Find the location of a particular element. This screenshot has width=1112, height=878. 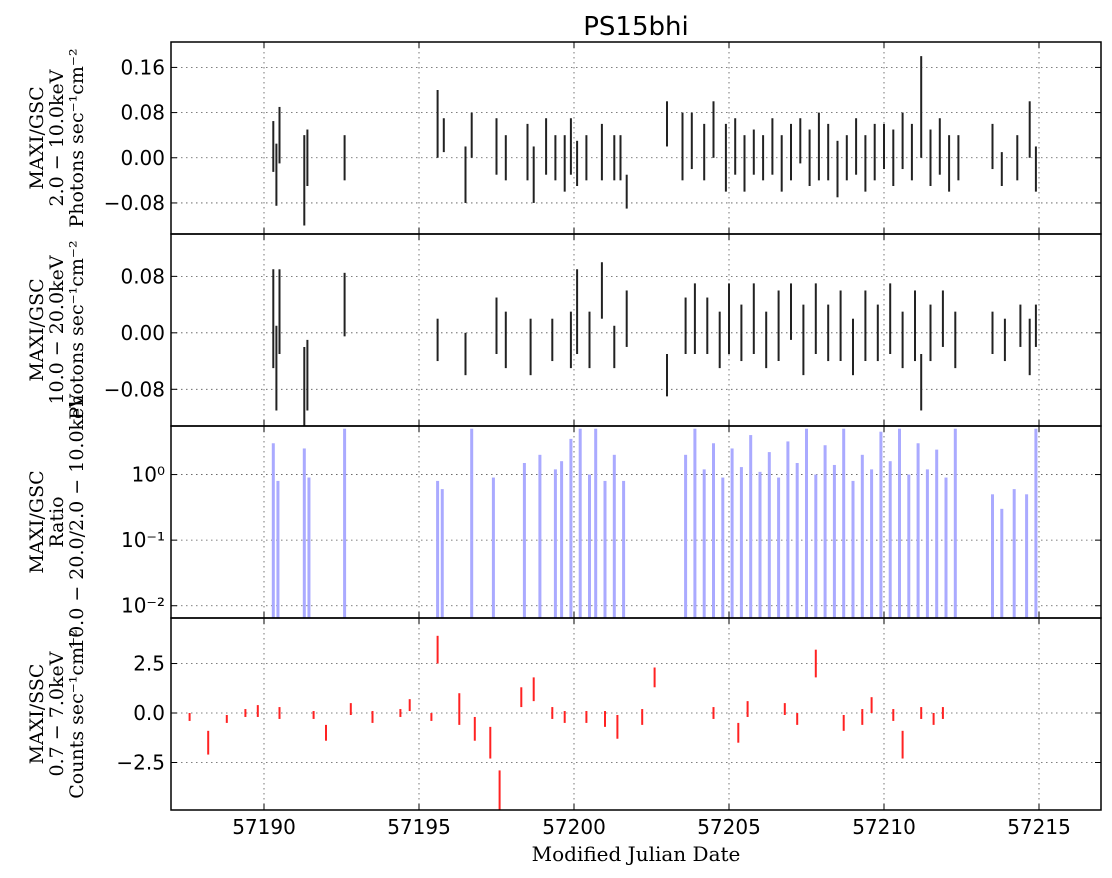

y-tick-label: 10⁻¹ is located at coordinates (143, 540).